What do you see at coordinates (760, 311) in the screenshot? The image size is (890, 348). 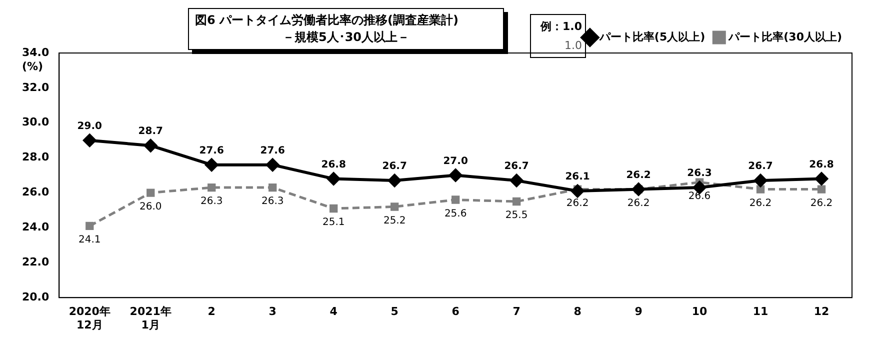 I see `x-tick-label: 11` at bounding box center [760, 311].